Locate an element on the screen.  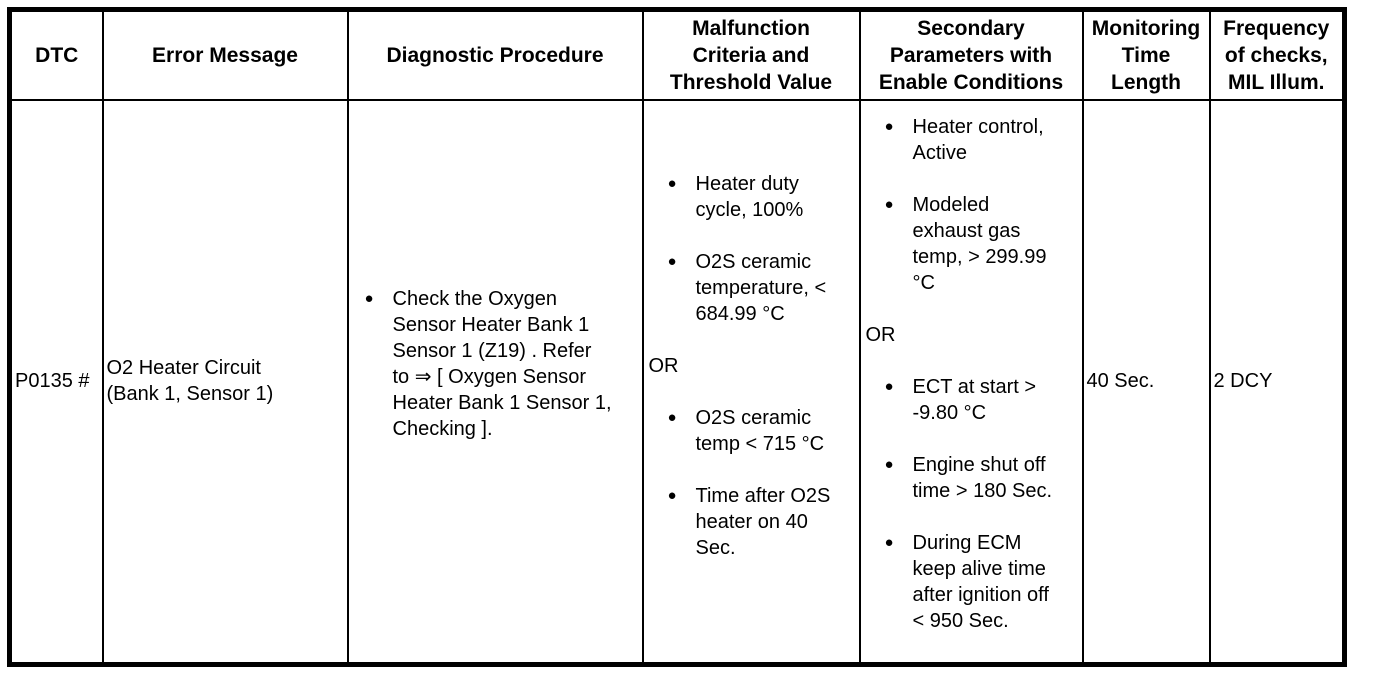
list-item-text: ECT at start > -9.80 °C is located at coordinates (974, 400).